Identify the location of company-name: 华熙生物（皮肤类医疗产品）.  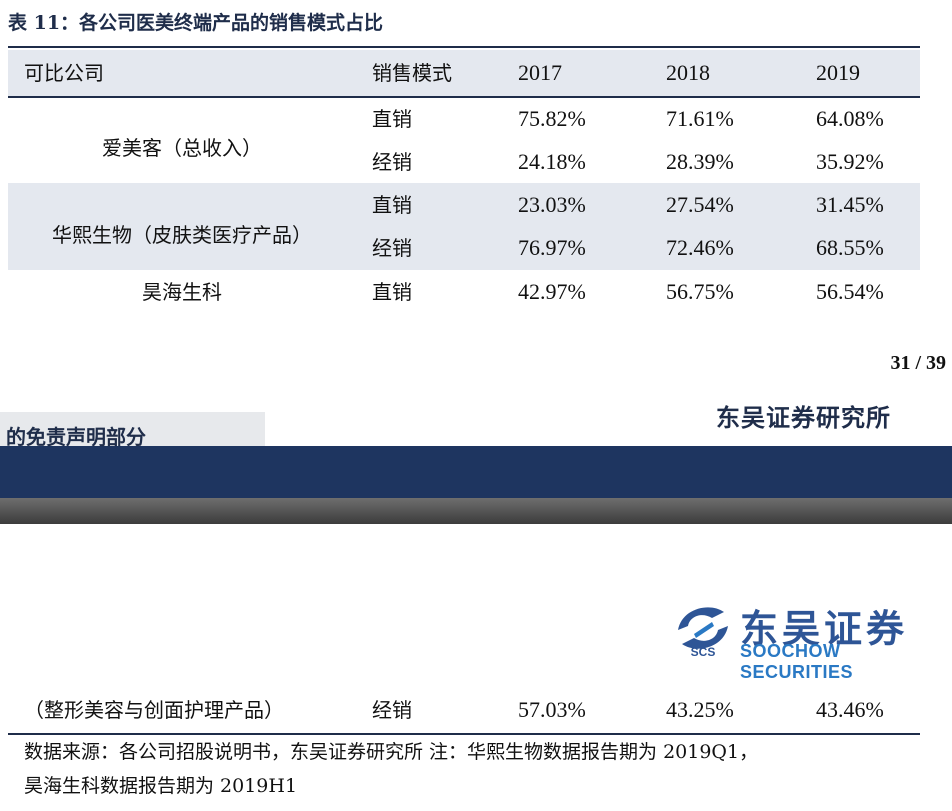
(182, 235).